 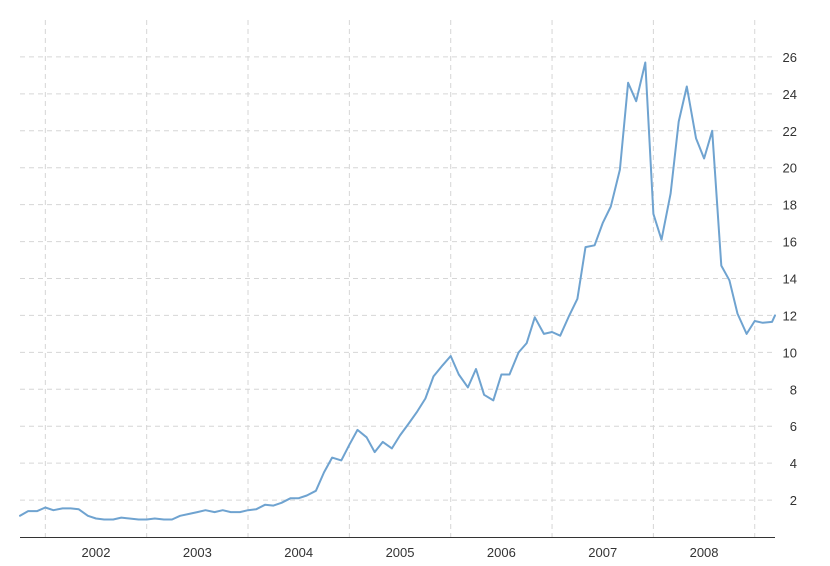 I want to click on x-tick-label: 2004, so click(x=298, y=552).